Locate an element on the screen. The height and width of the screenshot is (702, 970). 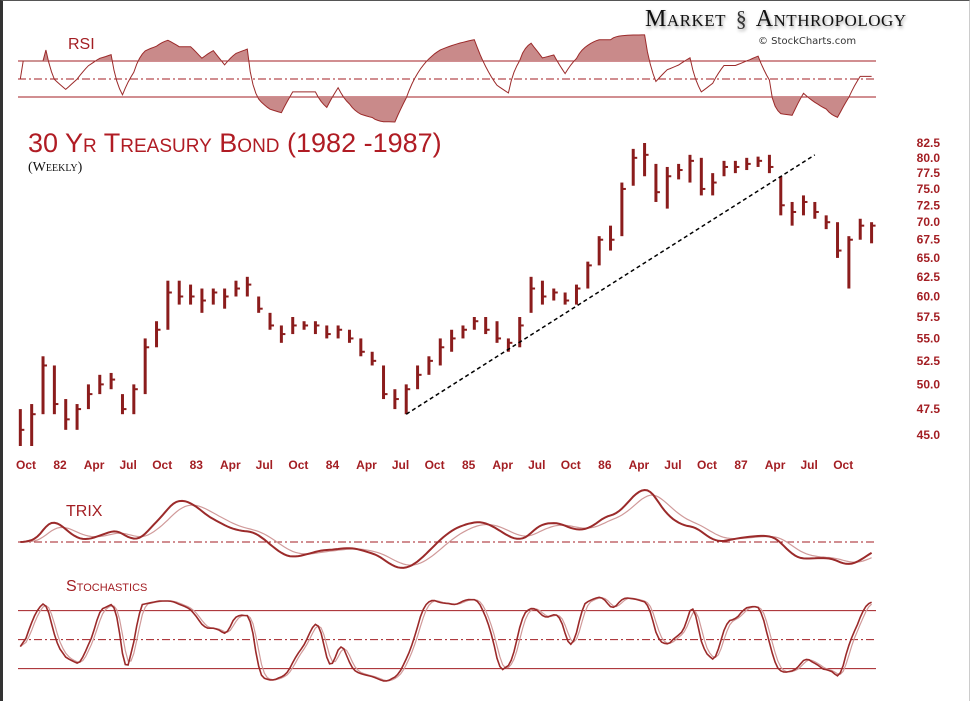
rsi-line is located at coordinates (445, 78).